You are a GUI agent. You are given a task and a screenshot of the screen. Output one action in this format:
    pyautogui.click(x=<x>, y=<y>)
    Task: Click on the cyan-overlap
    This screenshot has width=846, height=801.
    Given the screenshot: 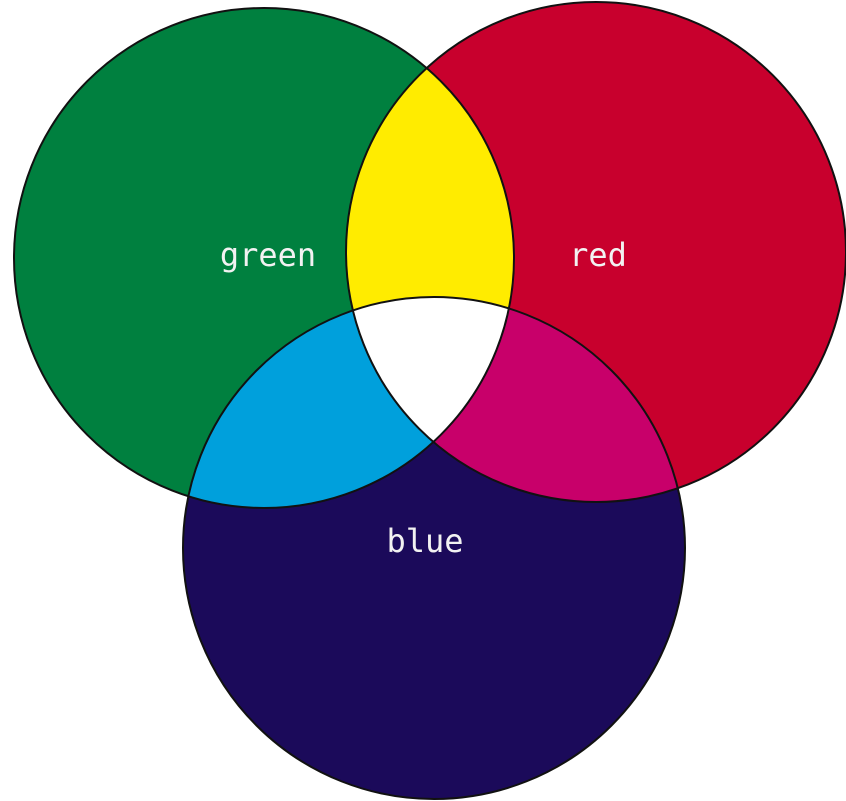 What is the action you would take?
    pyautogui.click(x=348, y=402)
    